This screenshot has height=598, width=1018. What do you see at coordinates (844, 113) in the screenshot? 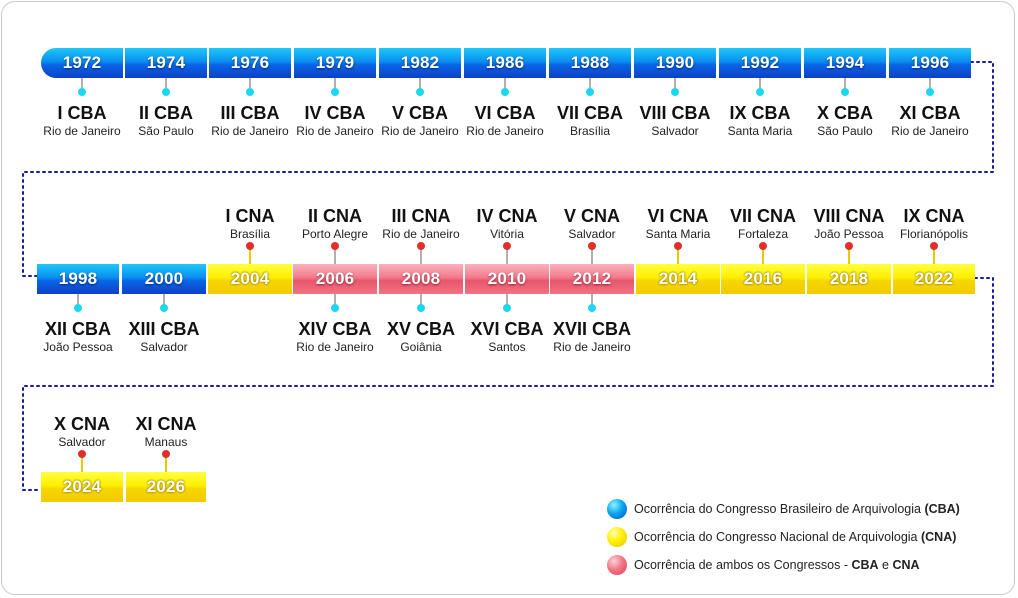
I see `event-title: X CBA` at bounding box center [844, 113].